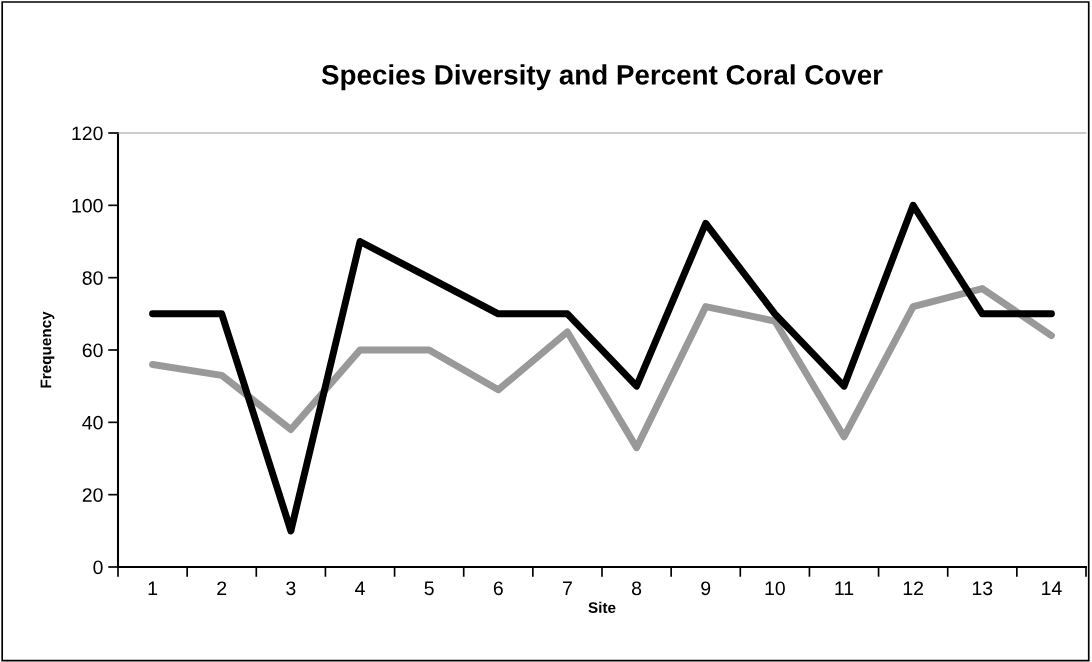 This screenshot has height=662, width=1092. Describe the element at coordinates (291, 588) in the screenshot. I see `x-tick-label: 3` at that location.